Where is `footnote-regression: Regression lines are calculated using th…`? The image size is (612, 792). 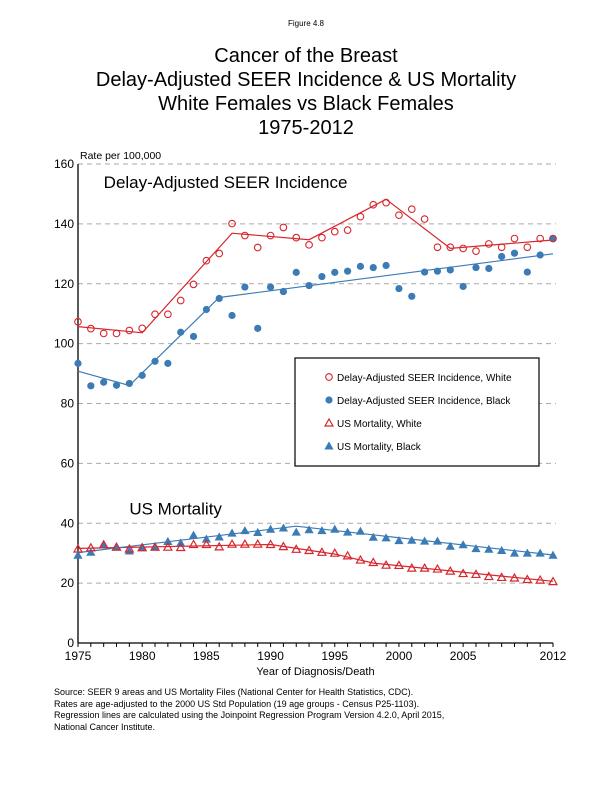
footnote-regression: Regression lines are calculated using th… is located at coordinates (249, 715).